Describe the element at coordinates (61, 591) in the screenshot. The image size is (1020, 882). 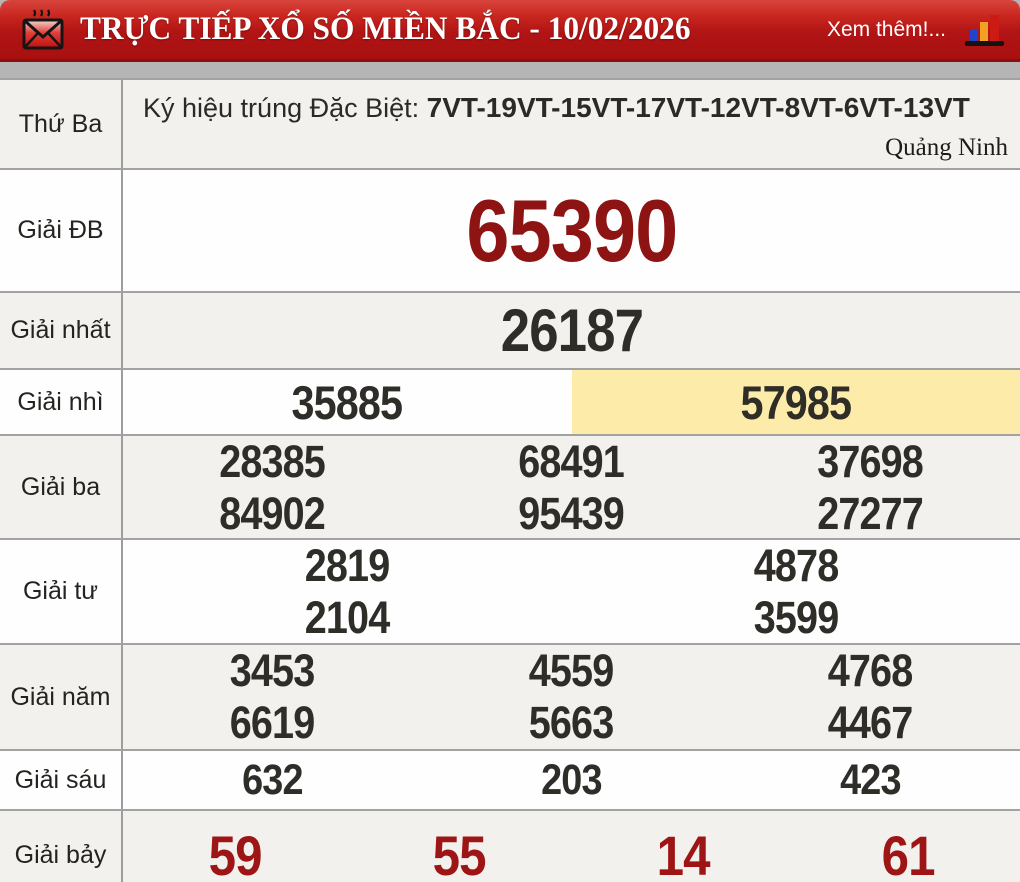
I see `prize-label: Giải tư` at that location.